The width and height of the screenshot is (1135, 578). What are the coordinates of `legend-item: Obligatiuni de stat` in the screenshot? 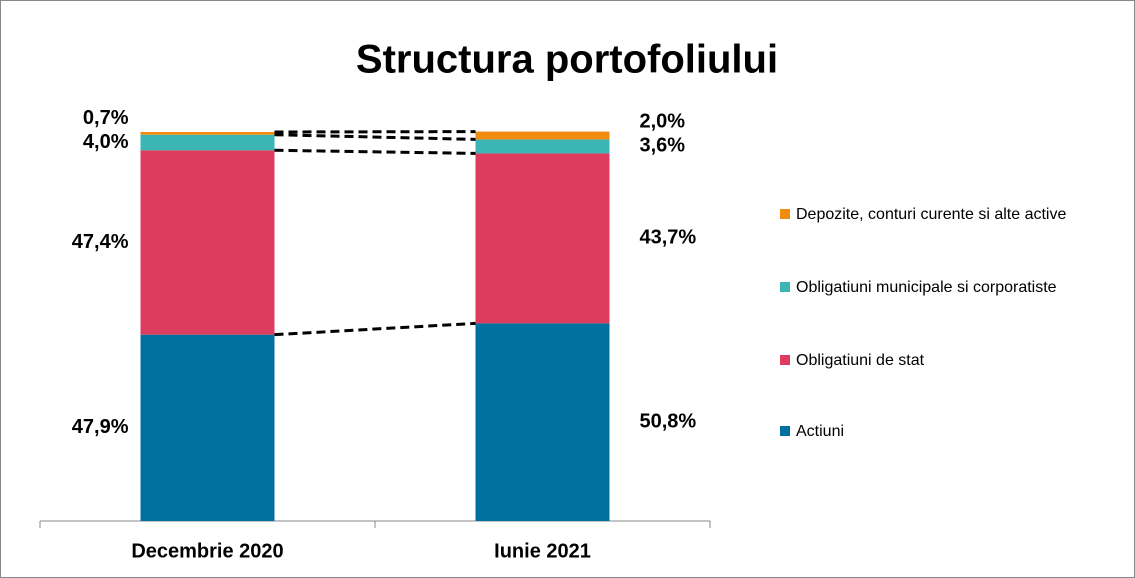 It's located at (945, 361).